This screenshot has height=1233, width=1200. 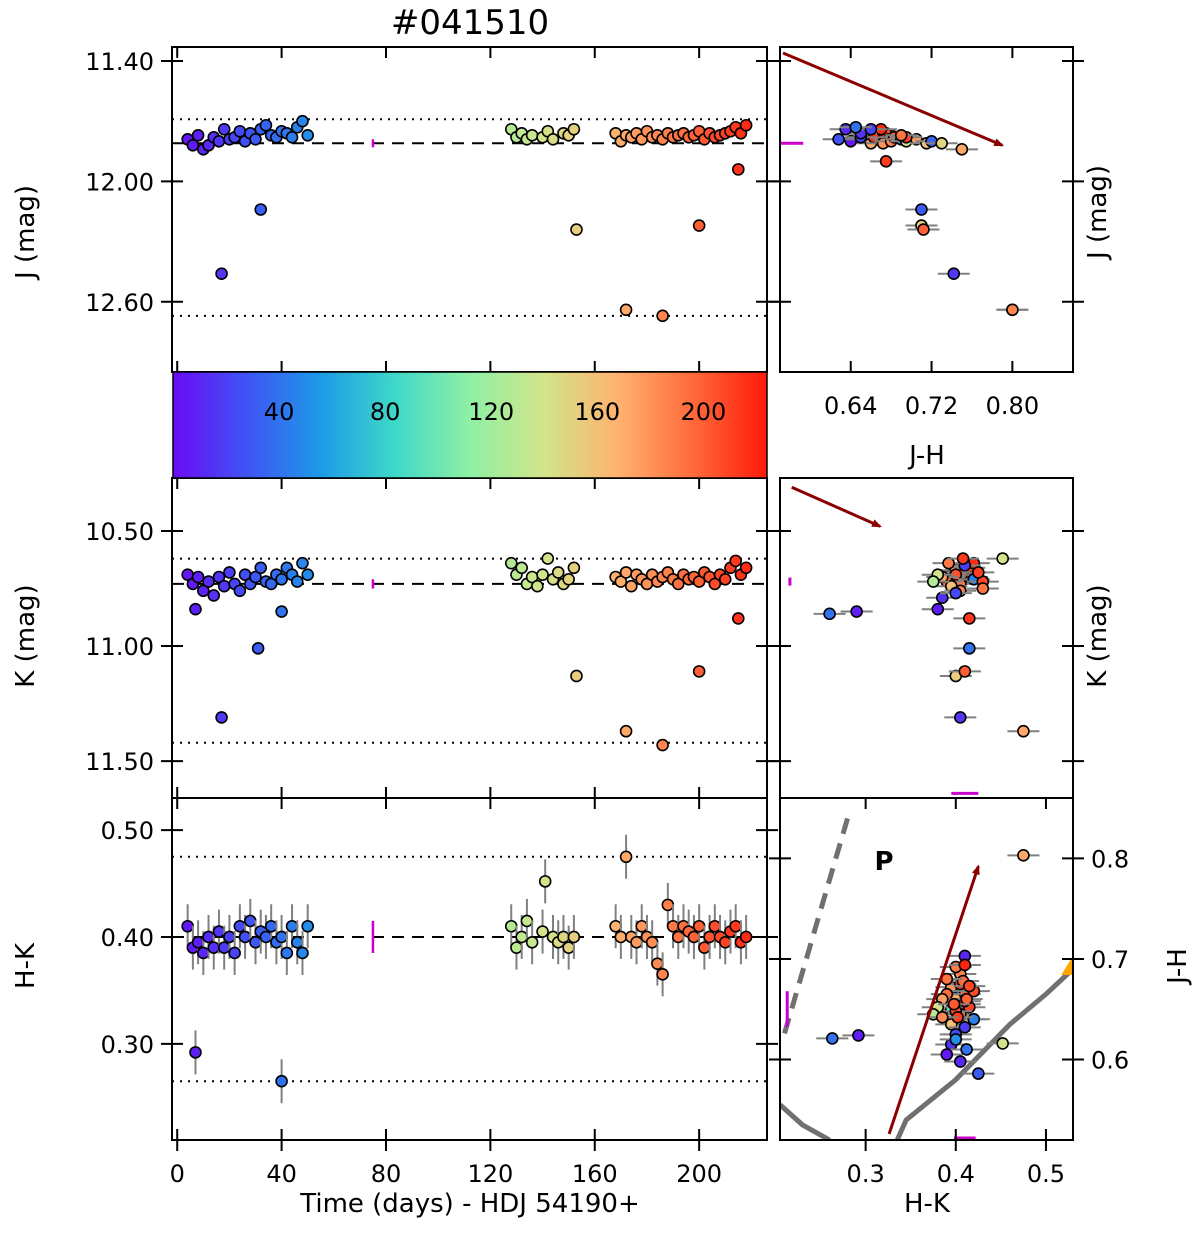 I want to click on colorbar: 40 80 120 160 200, so click(x=470, y=425).